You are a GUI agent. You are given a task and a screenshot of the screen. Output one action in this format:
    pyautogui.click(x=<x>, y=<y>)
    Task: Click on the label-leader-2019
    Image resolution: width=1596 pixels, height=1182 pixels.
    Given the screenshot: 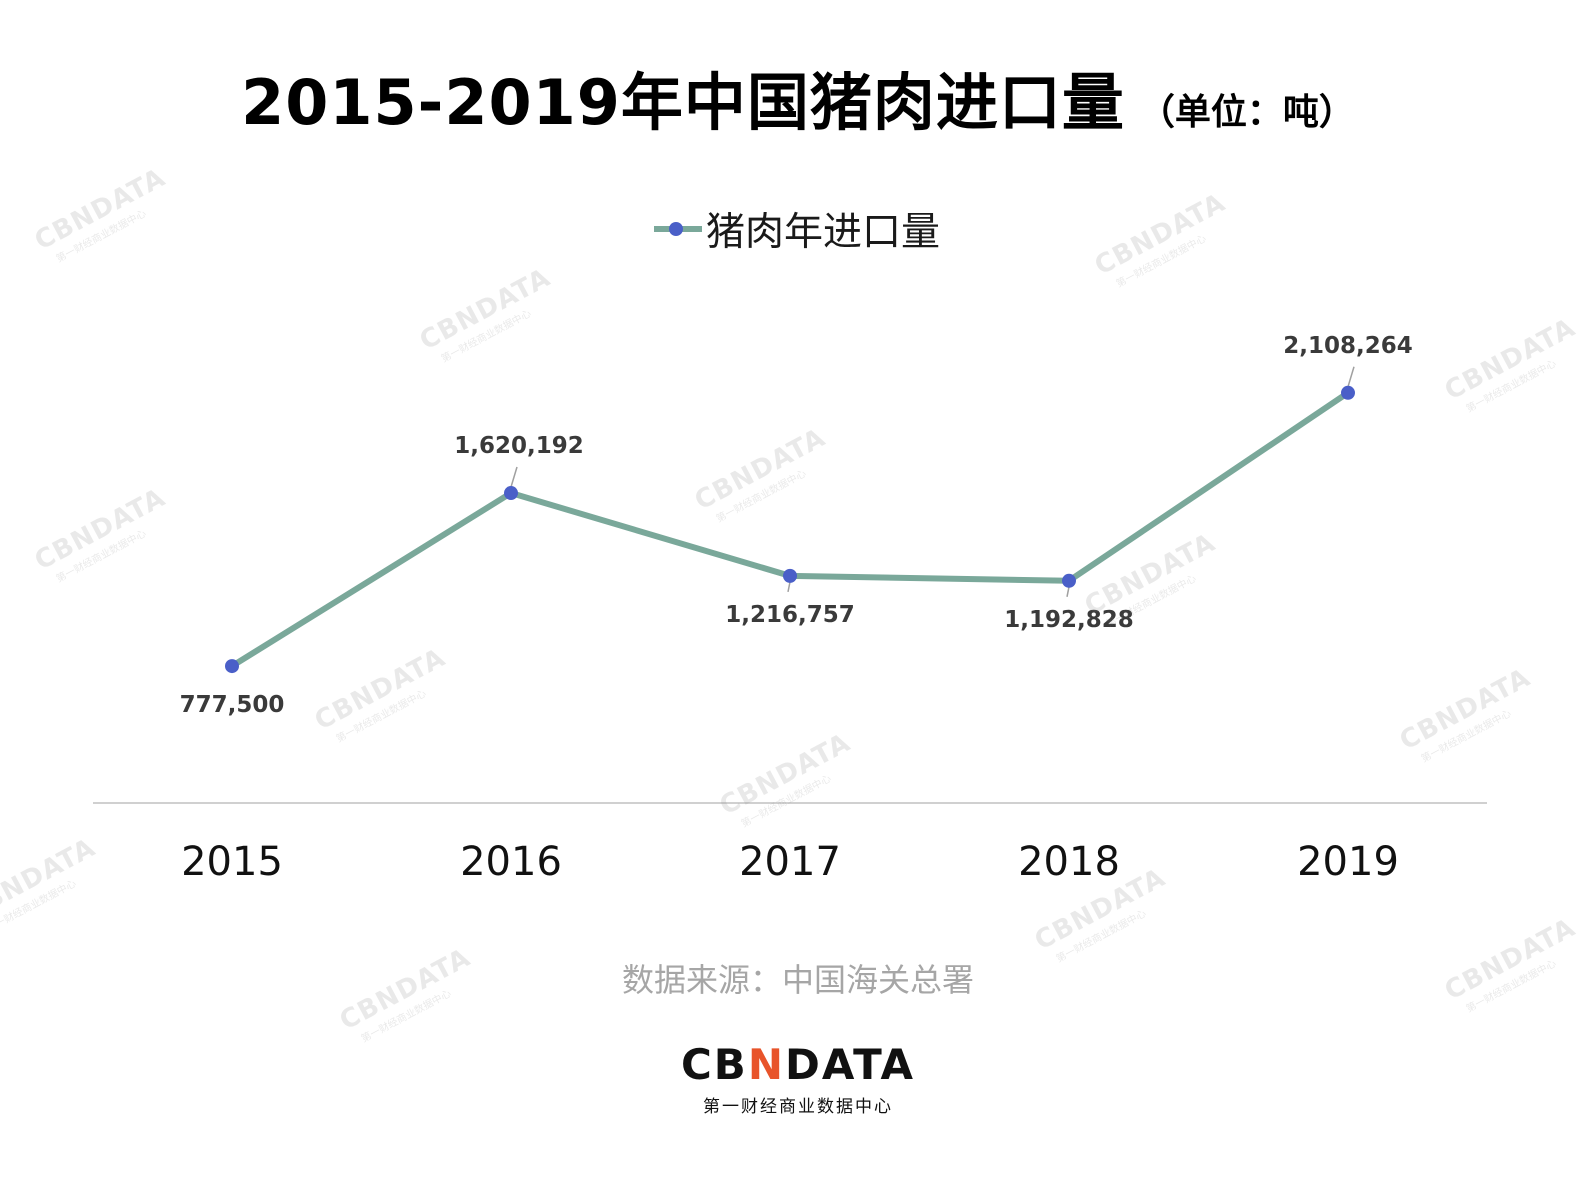 What is the action you would take?
    pyautogui.click(x=1351, y=376)
    